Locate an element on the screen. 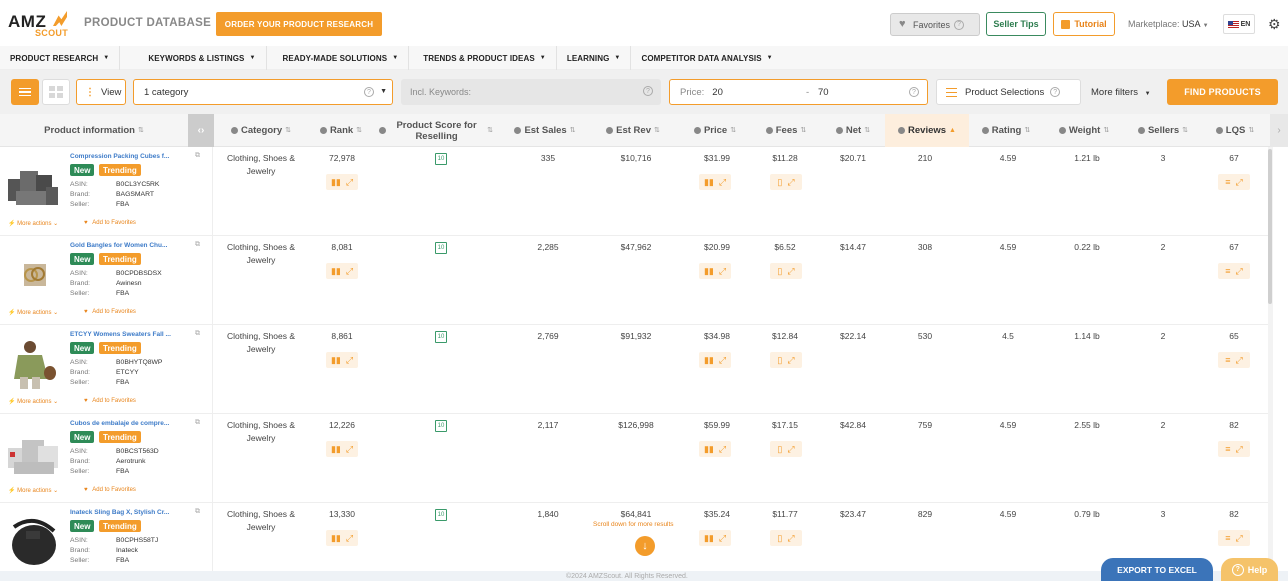 The image size is (1288, 581). nav-item-learning: LEARNING ▼ is located at coordinates (594, 58).